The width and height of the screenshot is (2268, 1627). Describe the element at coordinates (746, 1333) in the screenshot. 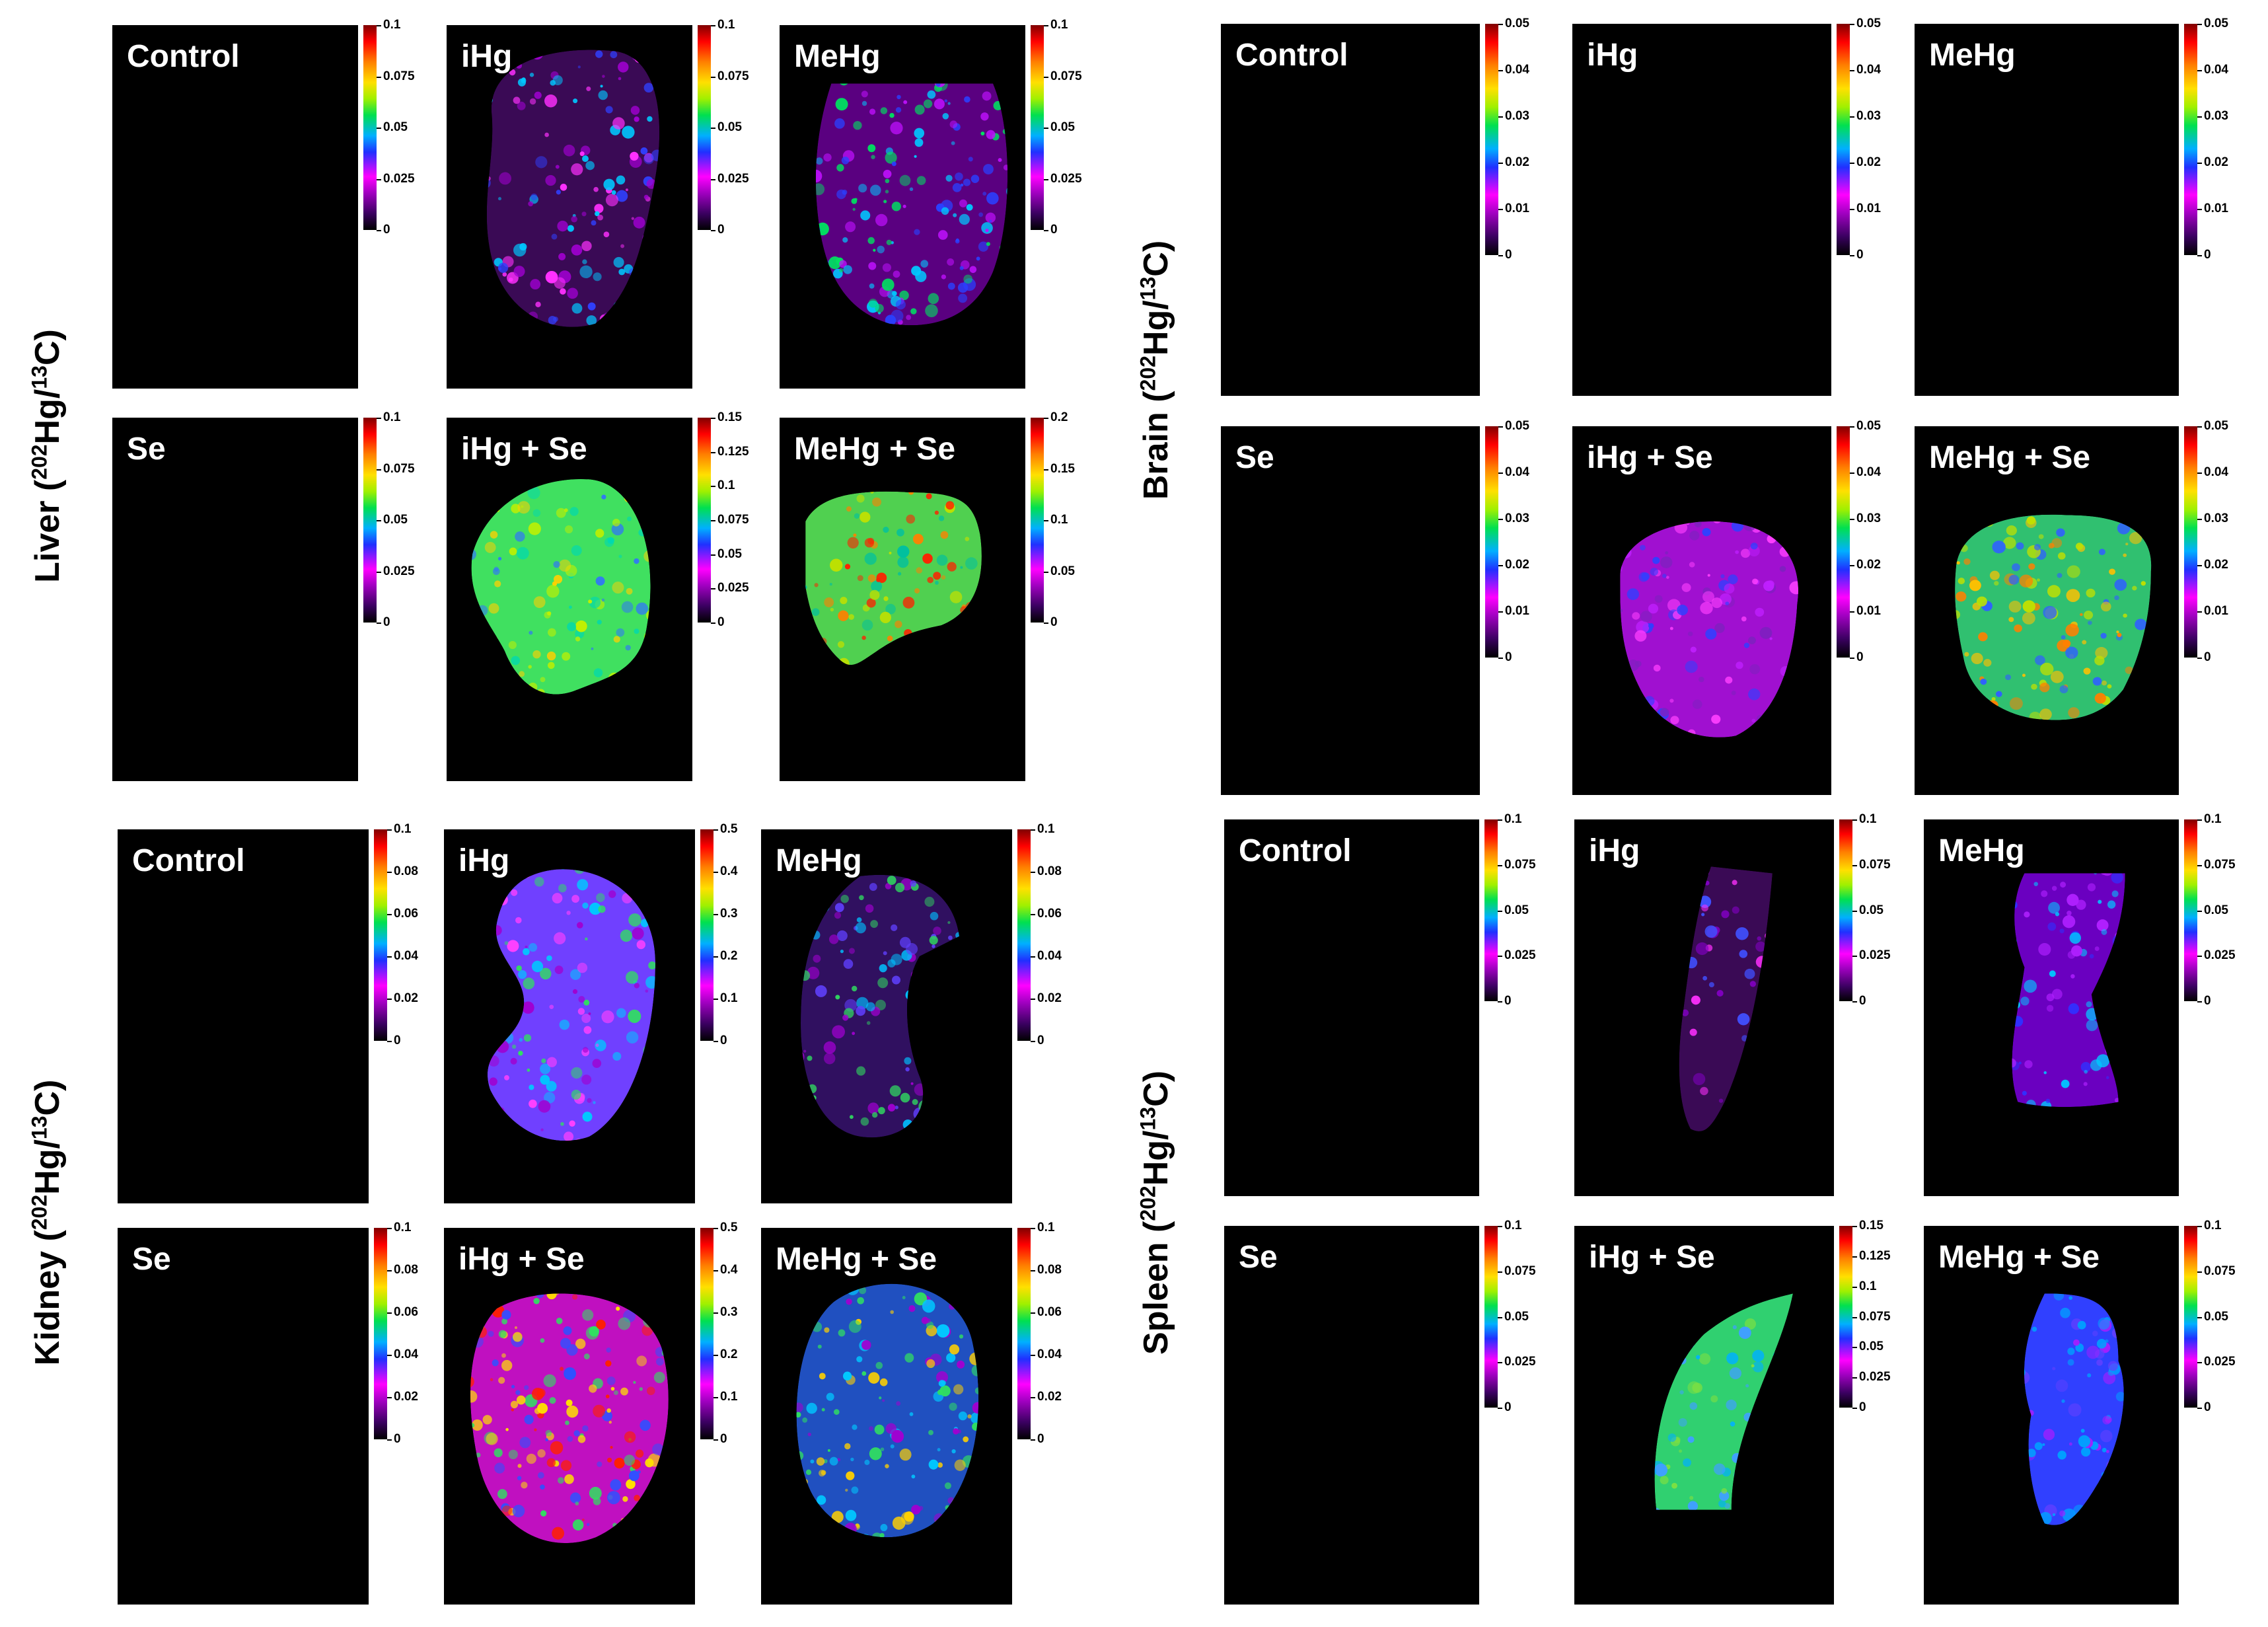

I see `colorbar-ticks: 0.5 0.4 0.3 0.2 0.1 0` at that location.